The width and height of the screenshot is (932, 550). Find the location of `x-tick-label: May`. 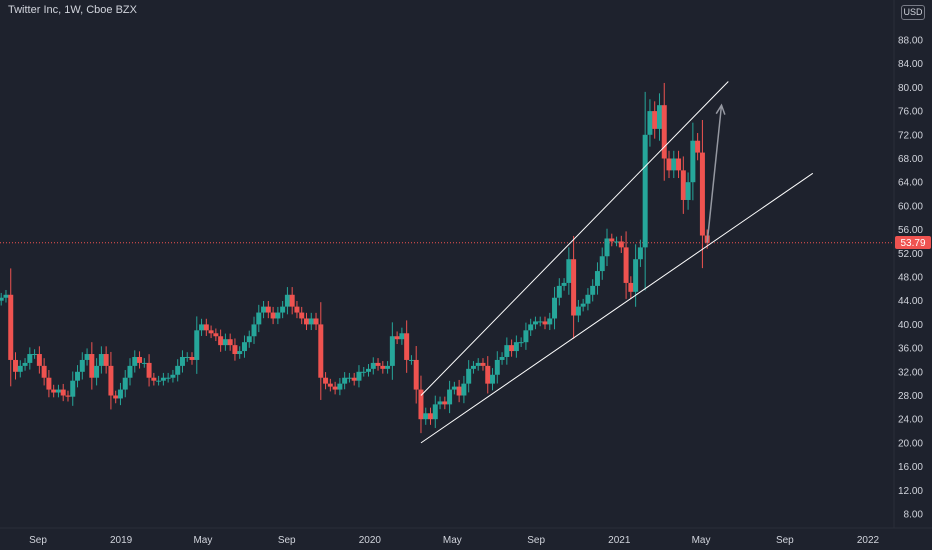

x-tick-label: May is located at coordinates (452, 540).